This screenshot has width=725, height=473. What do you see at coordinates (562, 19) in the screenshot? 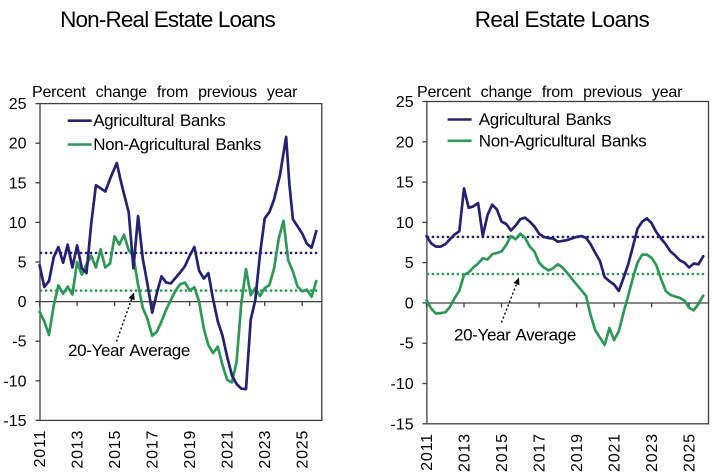
I see `svg-text: Real Estate Loans` at bounding box center [562, 19].